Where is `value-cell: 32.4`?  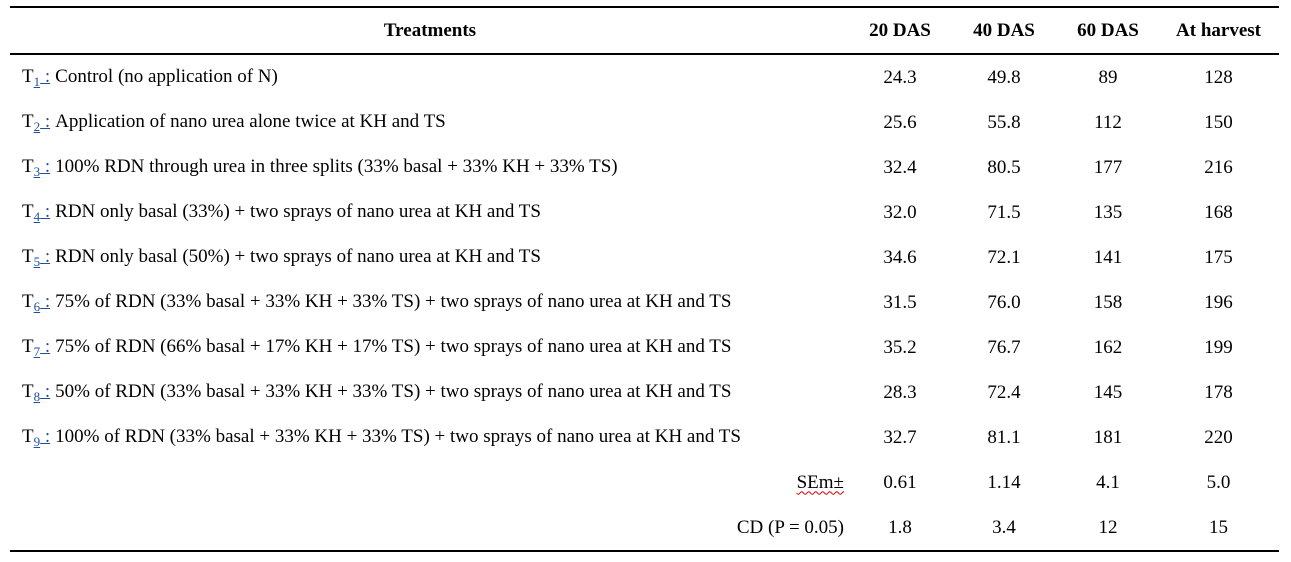 value-cell: 32.4 is located at coordinates (900, 167).